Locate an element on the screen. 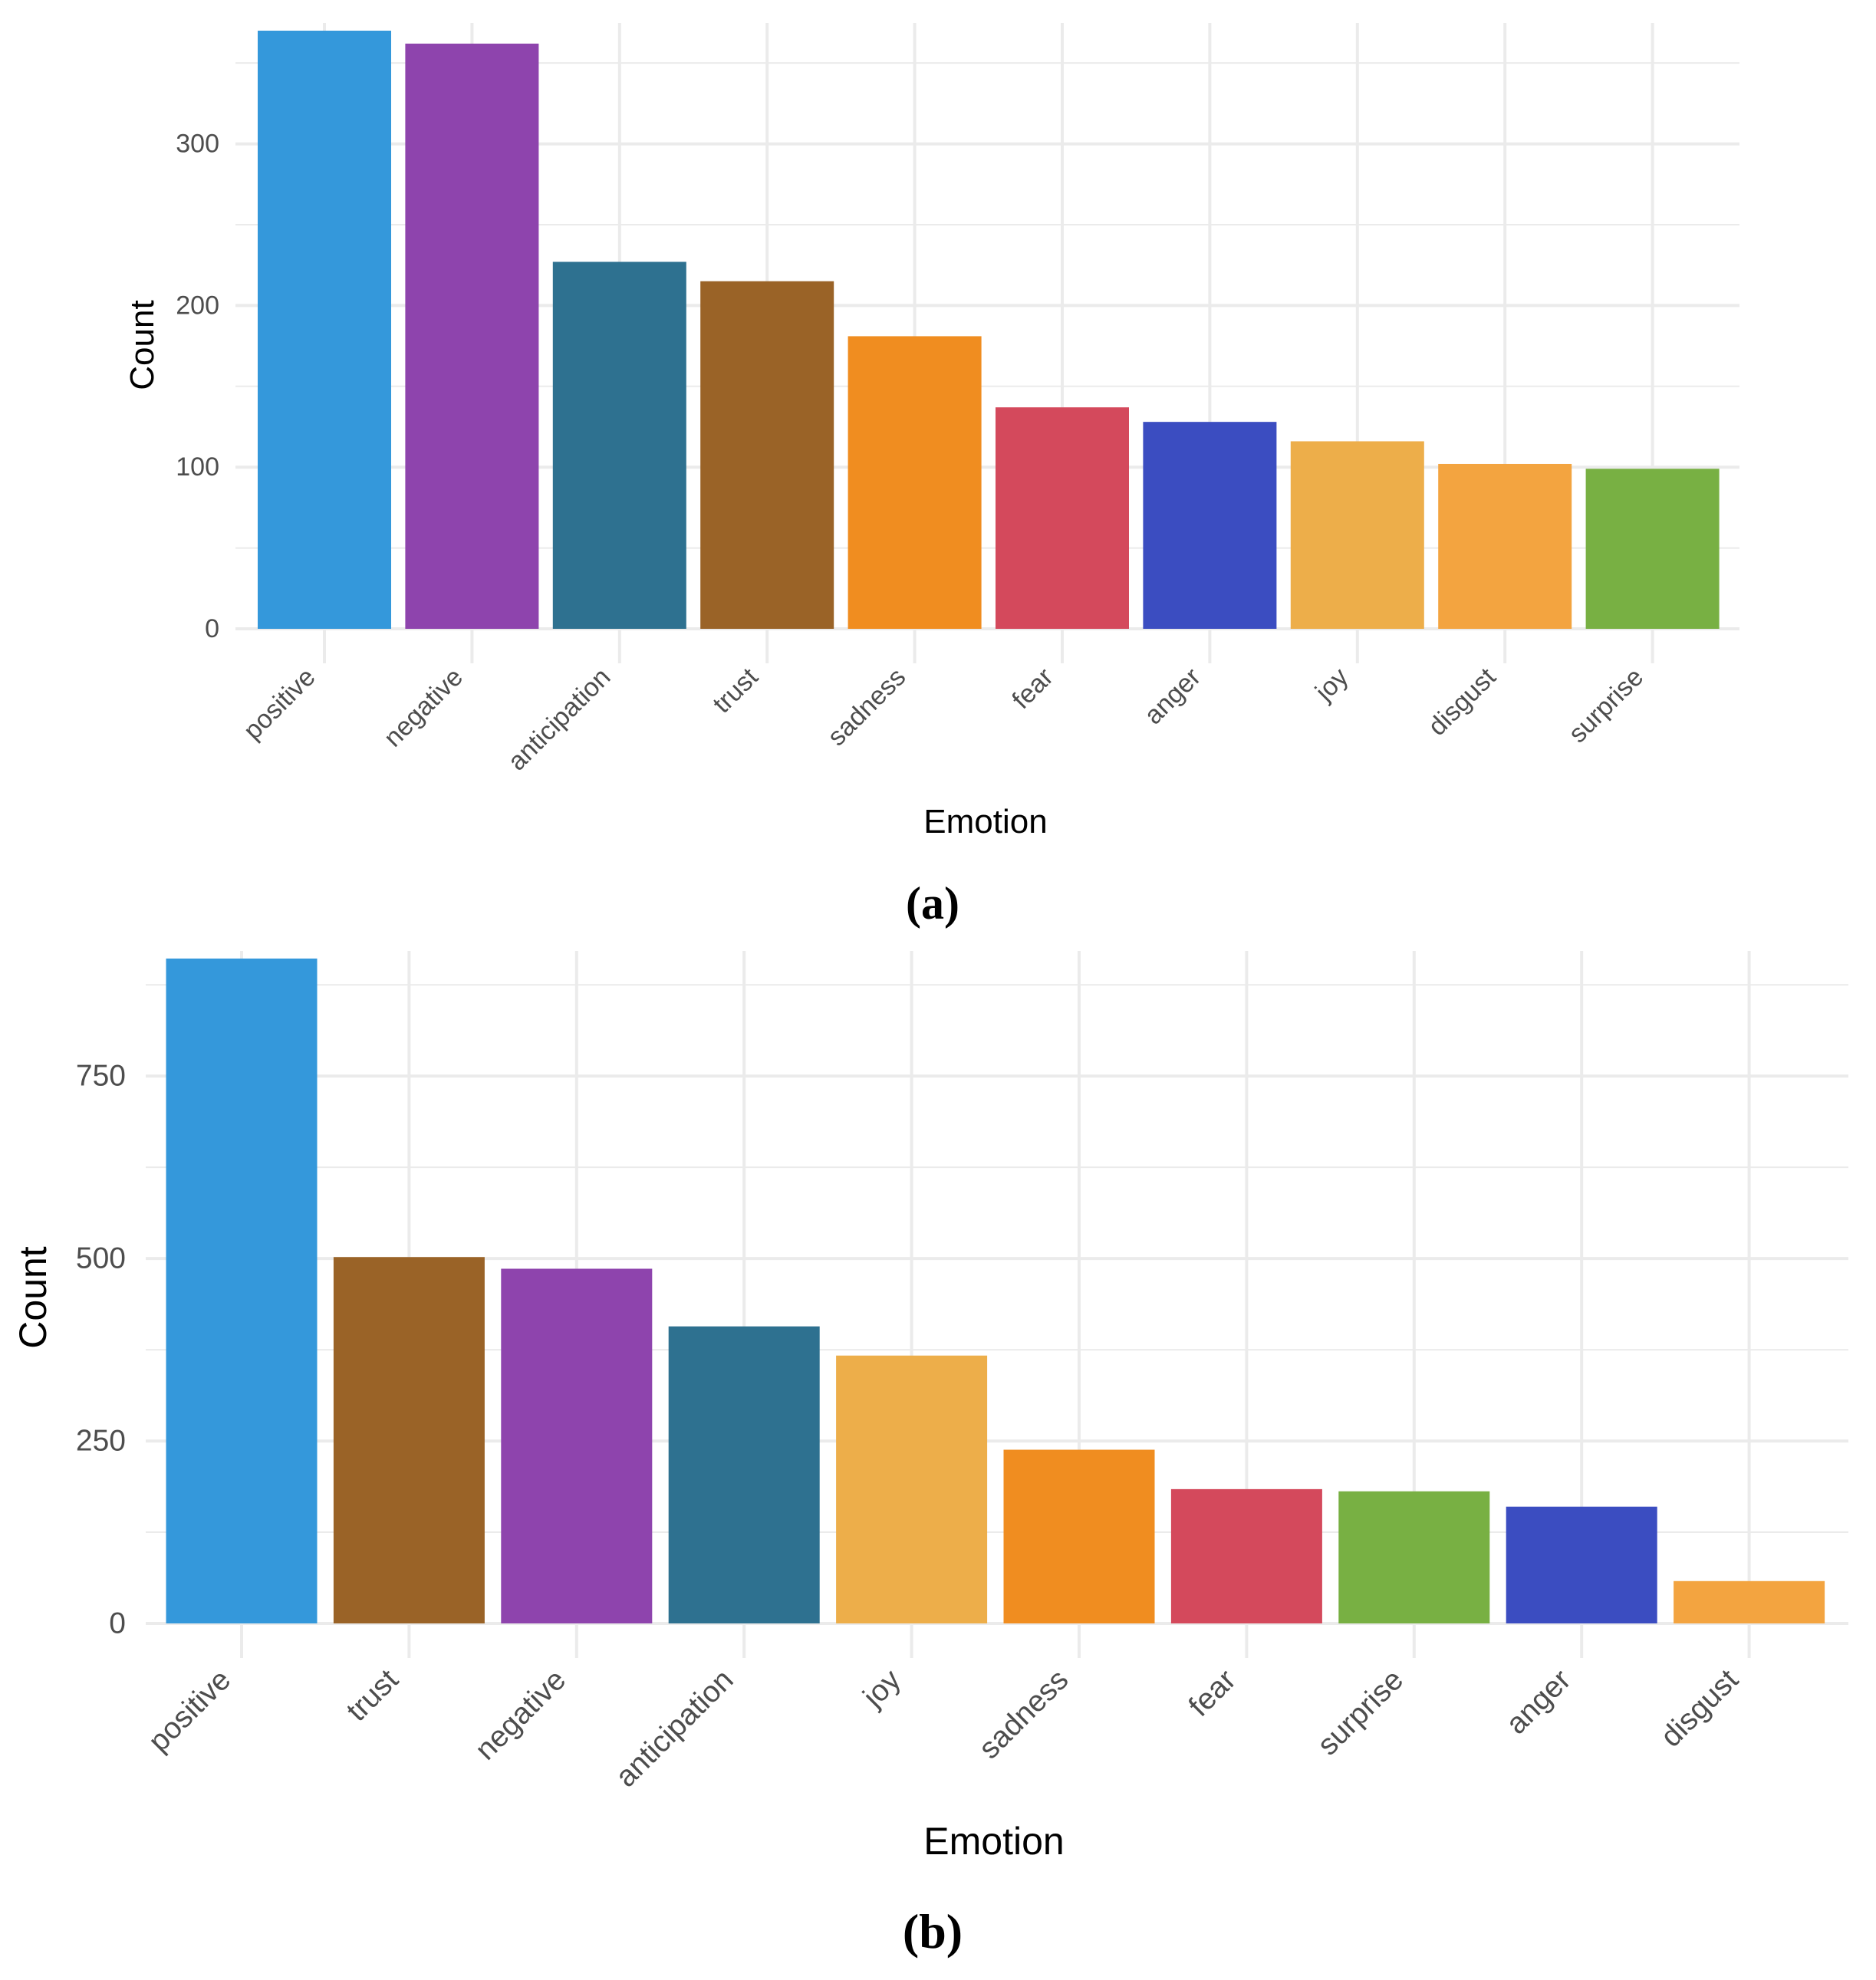  y-tick-label: 750 is located at coordinates (101, 1077).